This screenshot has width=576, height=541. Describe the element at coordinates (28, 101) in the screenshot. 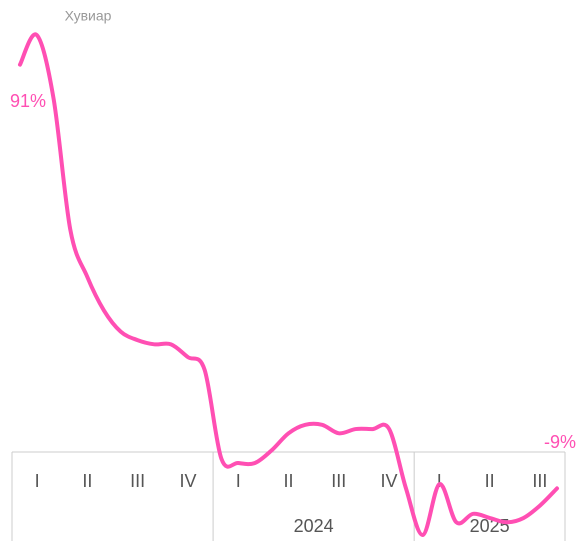

I see `data-label: 91%` at that location.